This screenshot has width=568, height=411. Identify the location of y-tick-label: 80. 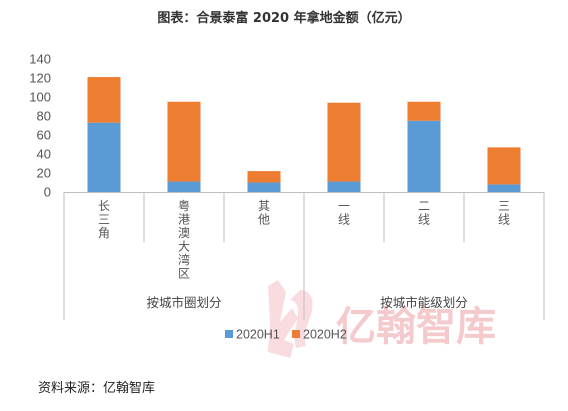
(44, 116).